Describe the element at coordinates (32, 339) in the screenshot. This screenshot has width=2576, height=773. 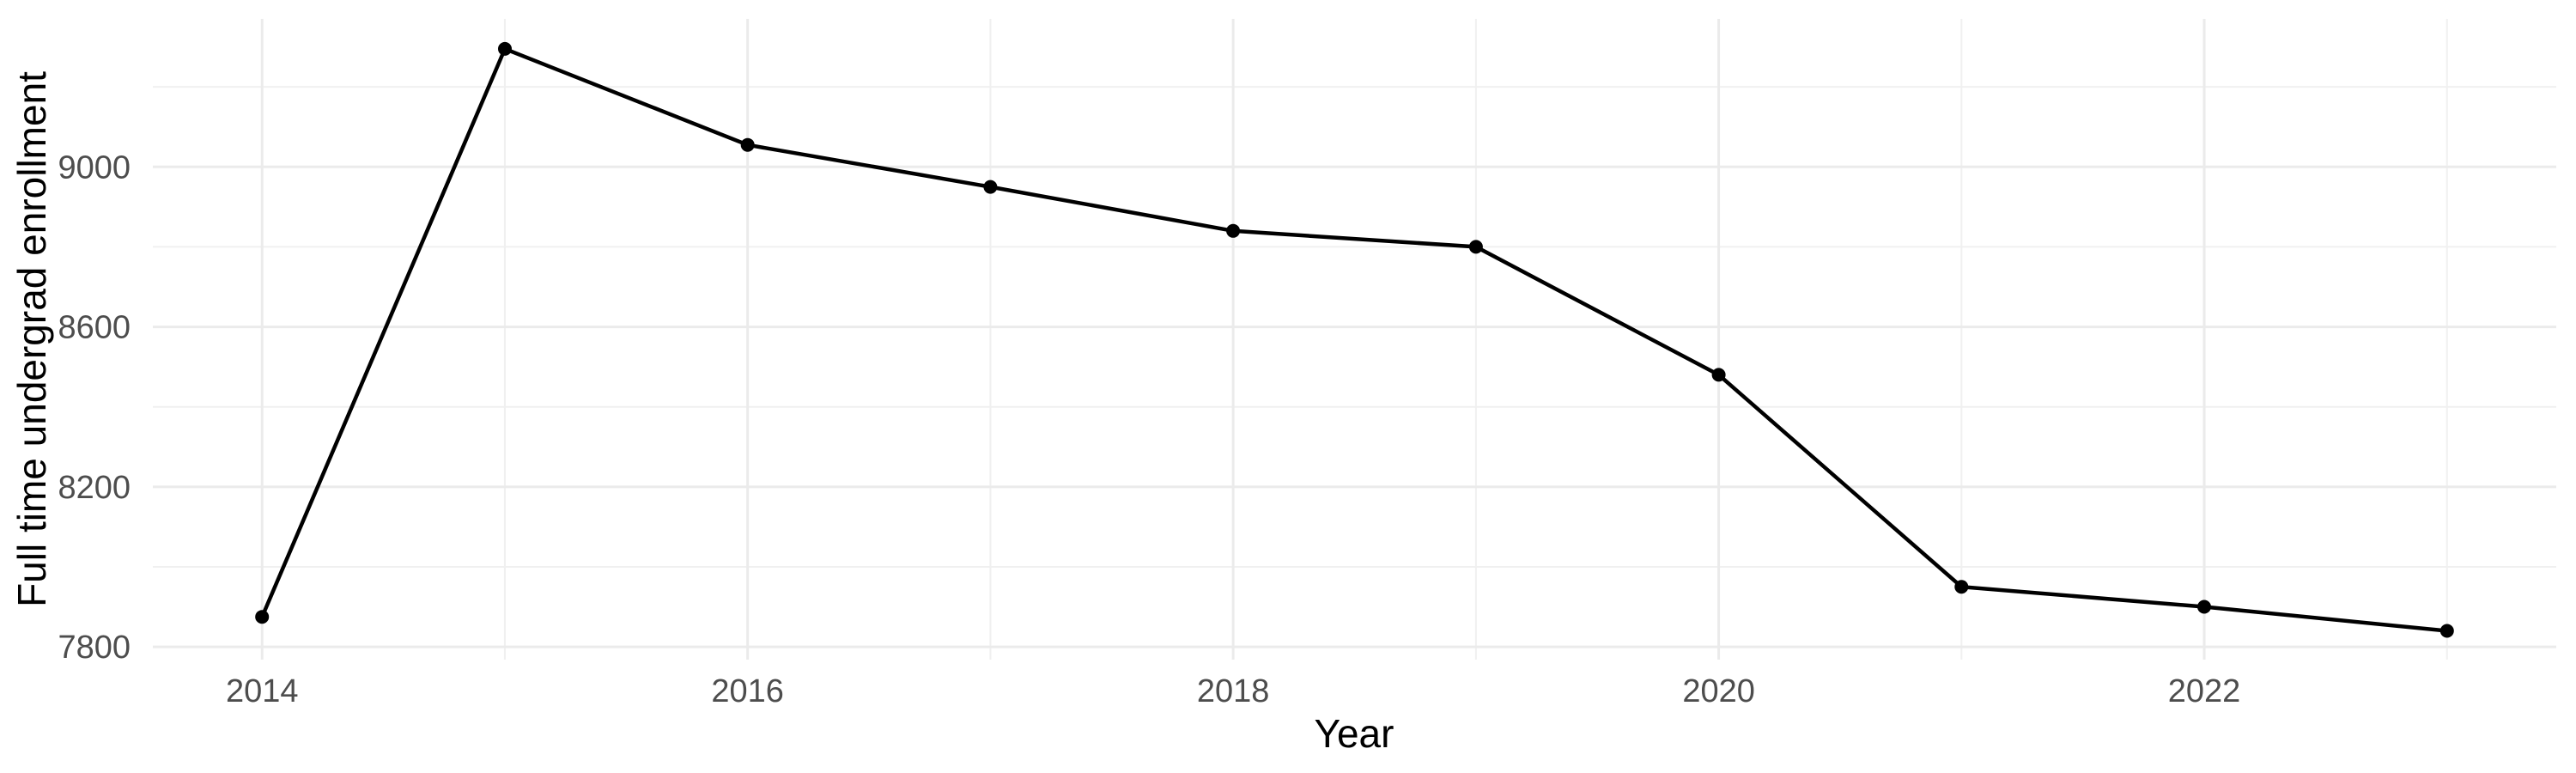
I see `y-axis-title: Full time undergrad enrollment` at that location.